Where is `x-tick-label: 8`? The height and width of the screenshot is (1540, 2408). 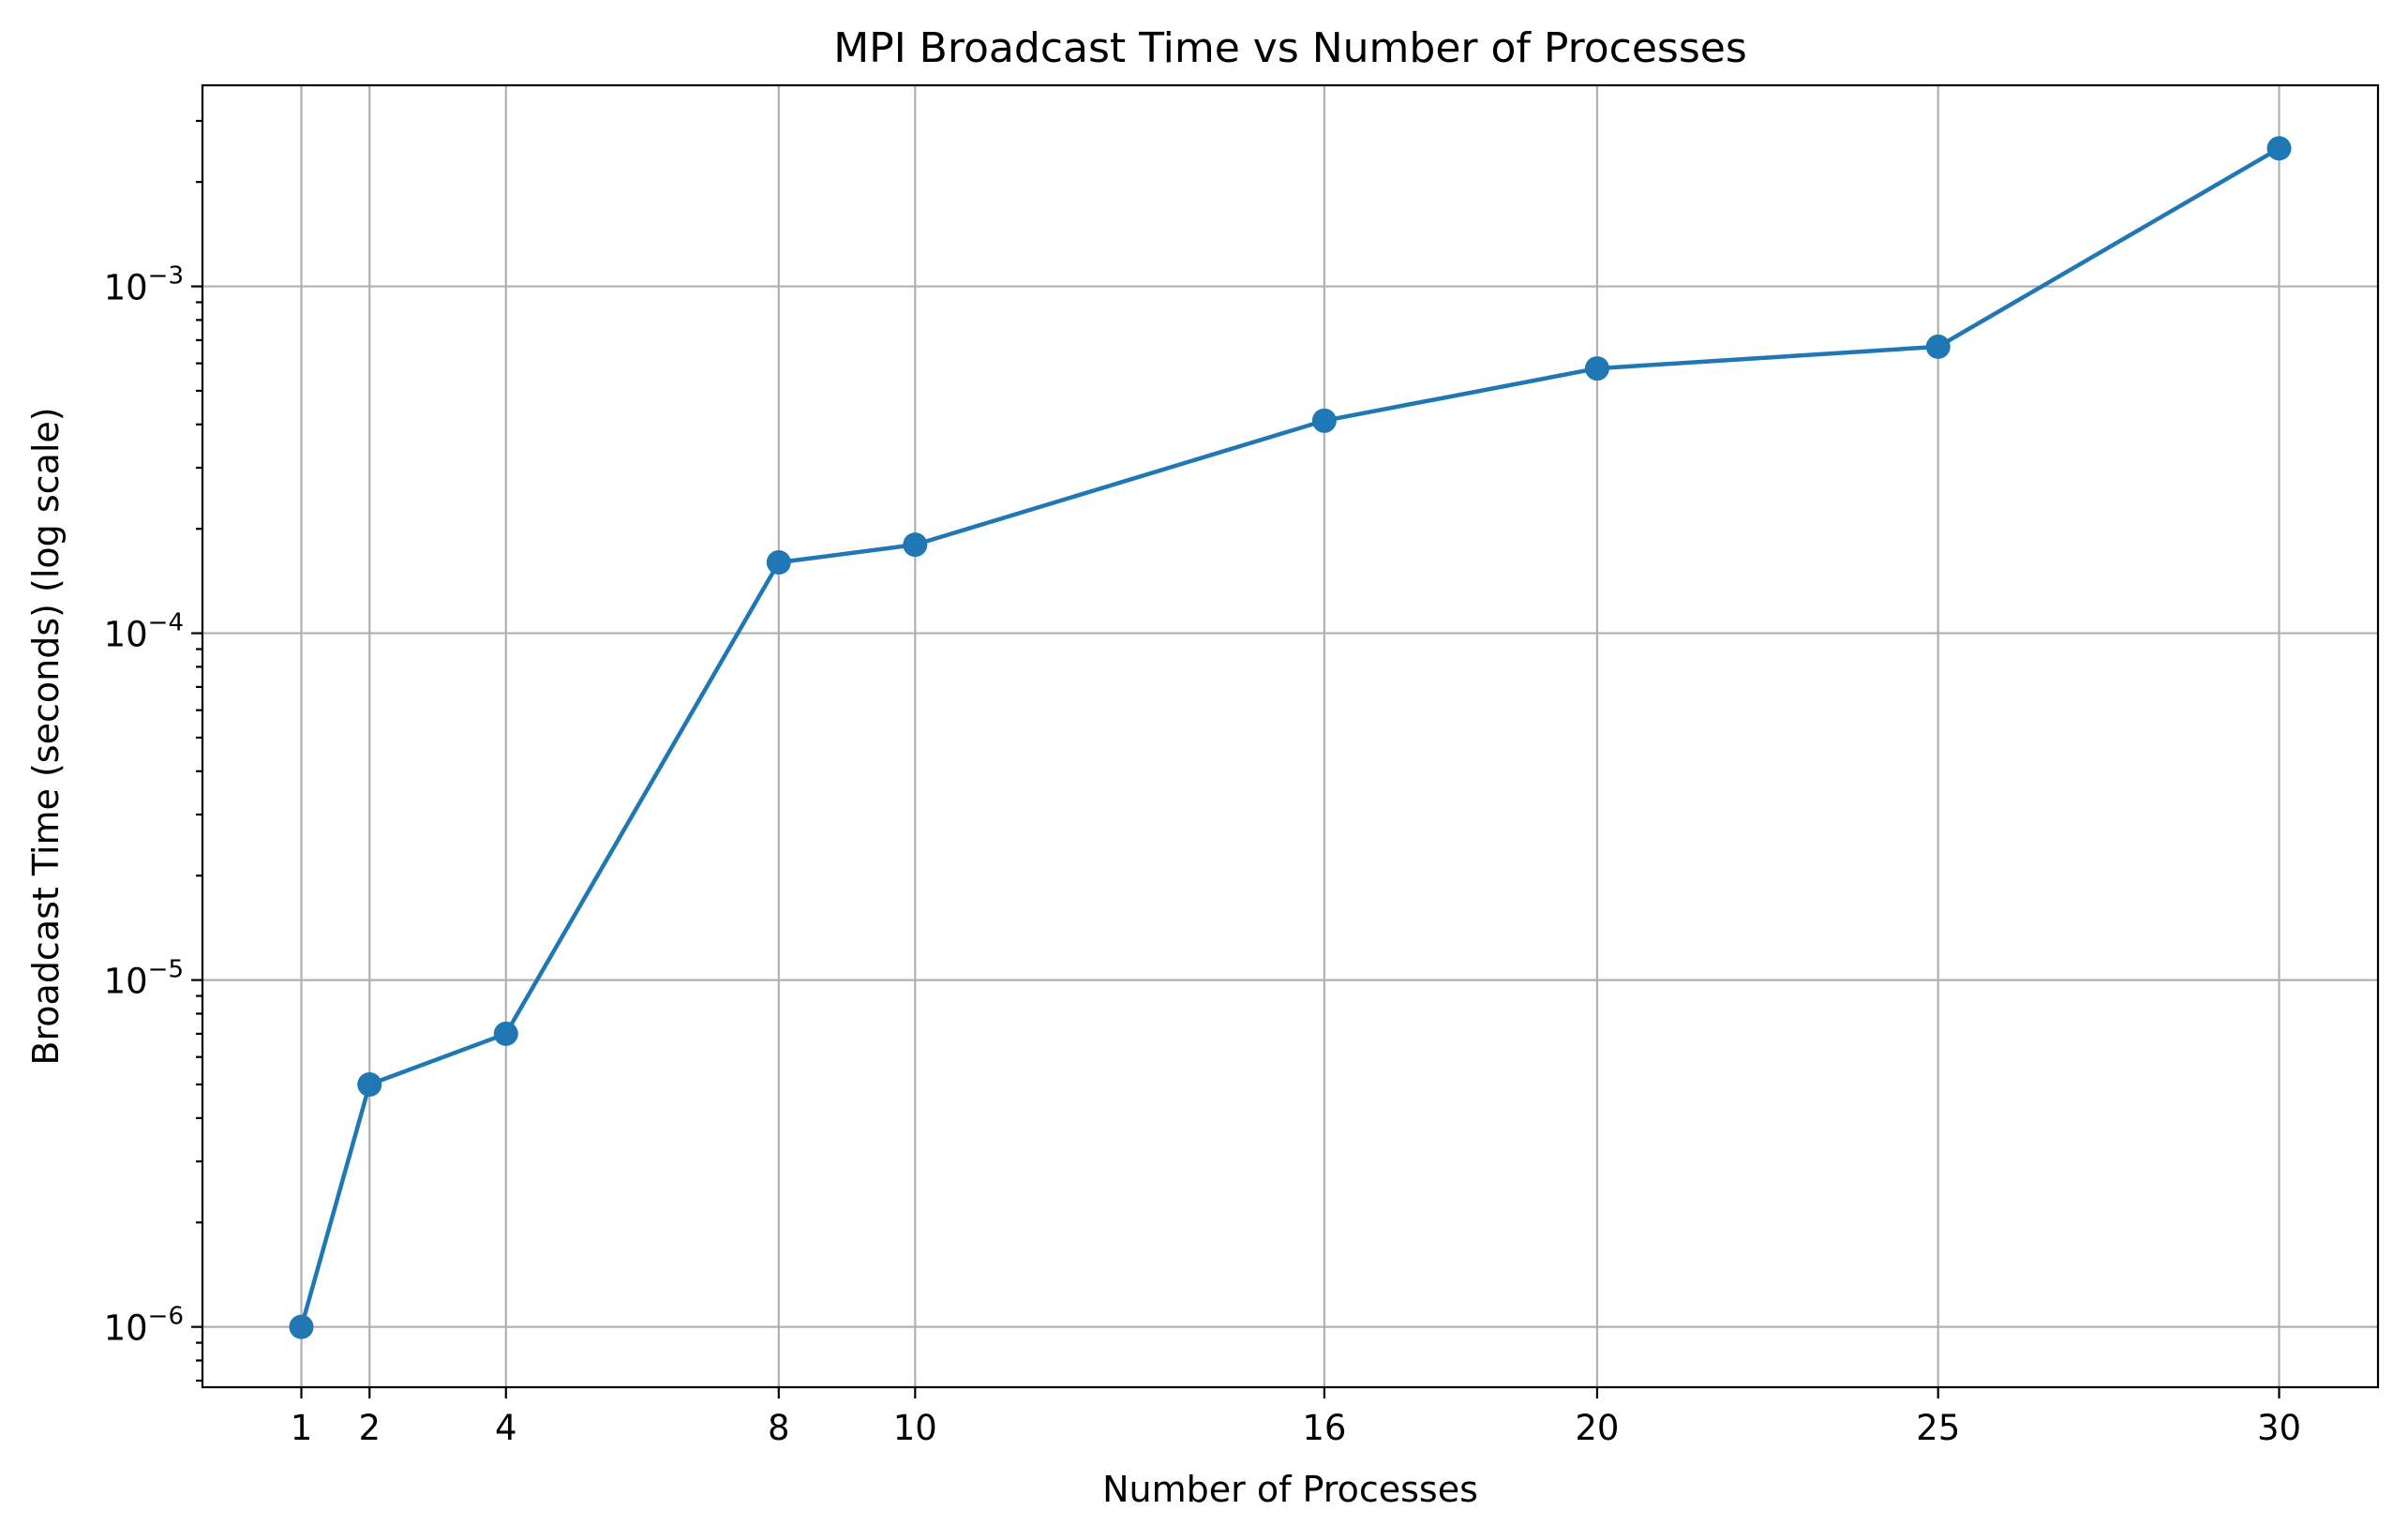
x-tick-label: 8 is located at coordinates (779, 1428).